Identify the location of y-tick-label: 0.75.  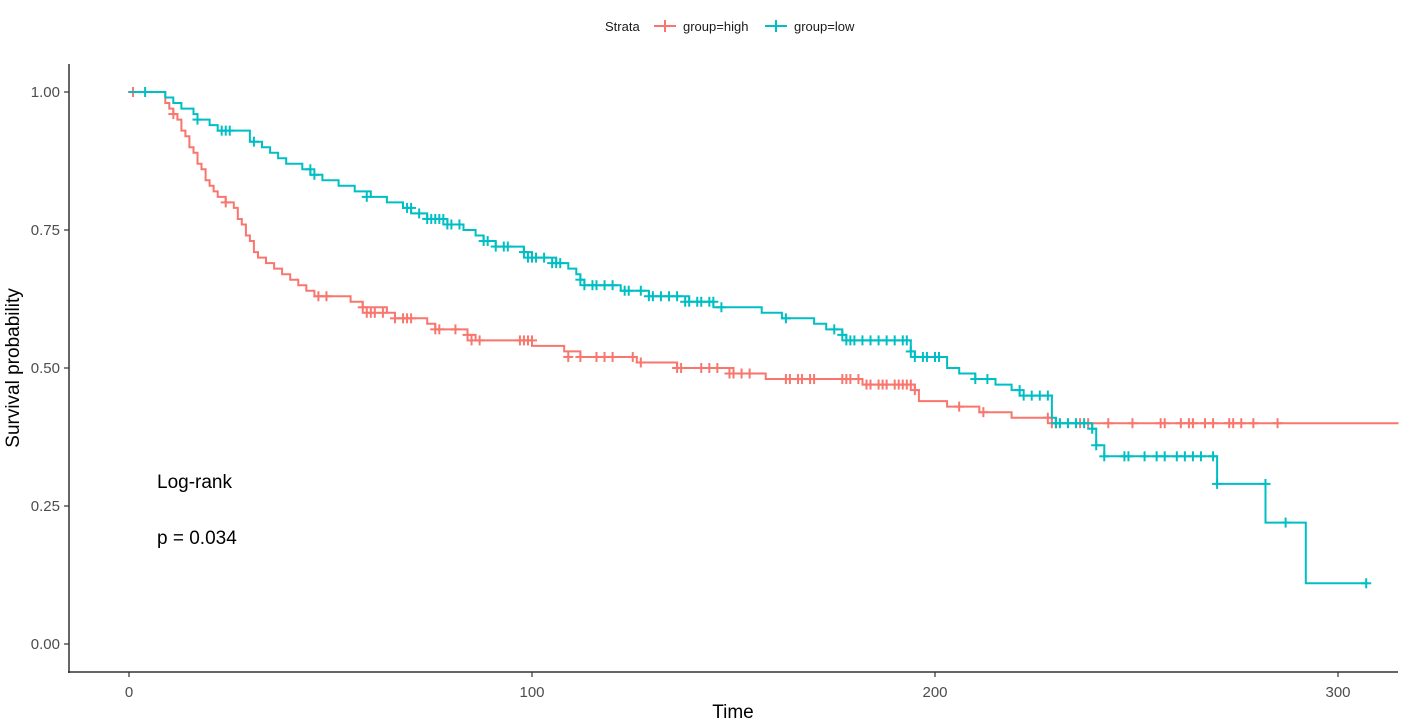
(45, 230).